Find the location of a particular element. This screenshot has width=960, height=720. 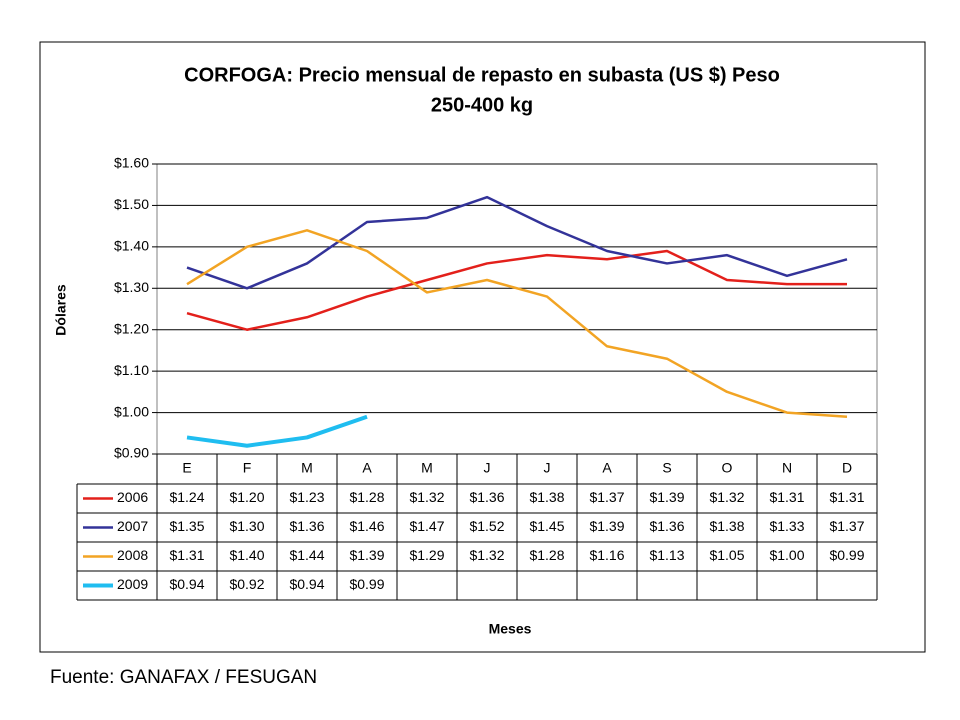

y-axis-label: Dólares is located at coordinates (61, 310).